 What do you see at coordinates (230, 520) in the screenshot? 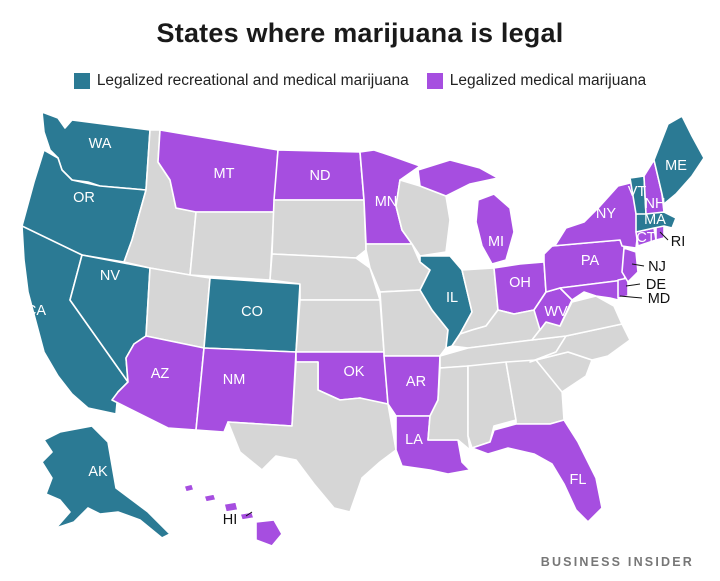
I see `label-hi: HI` at bounding box center [230, 520].